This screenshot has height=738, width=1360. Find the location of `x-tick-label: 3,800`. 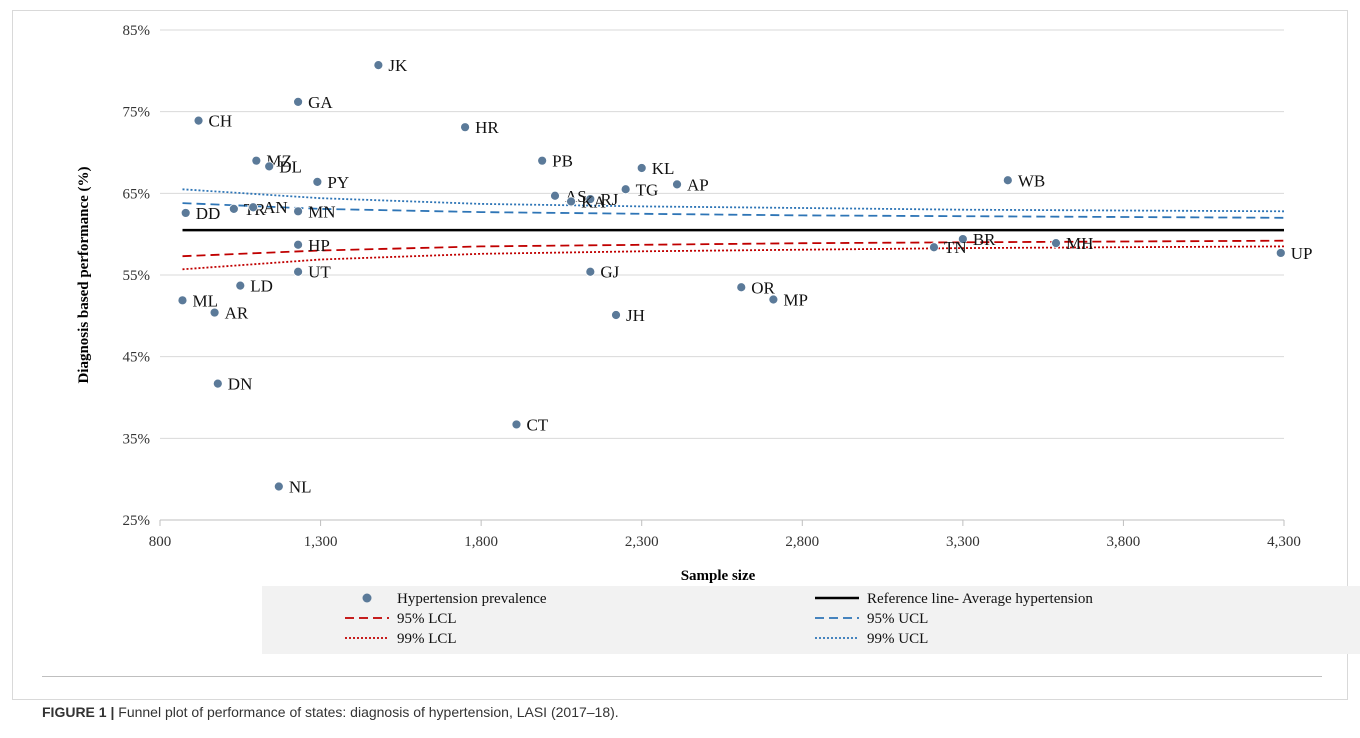

x-tick-label: 3,800 is located at coordinates (1124, 542).